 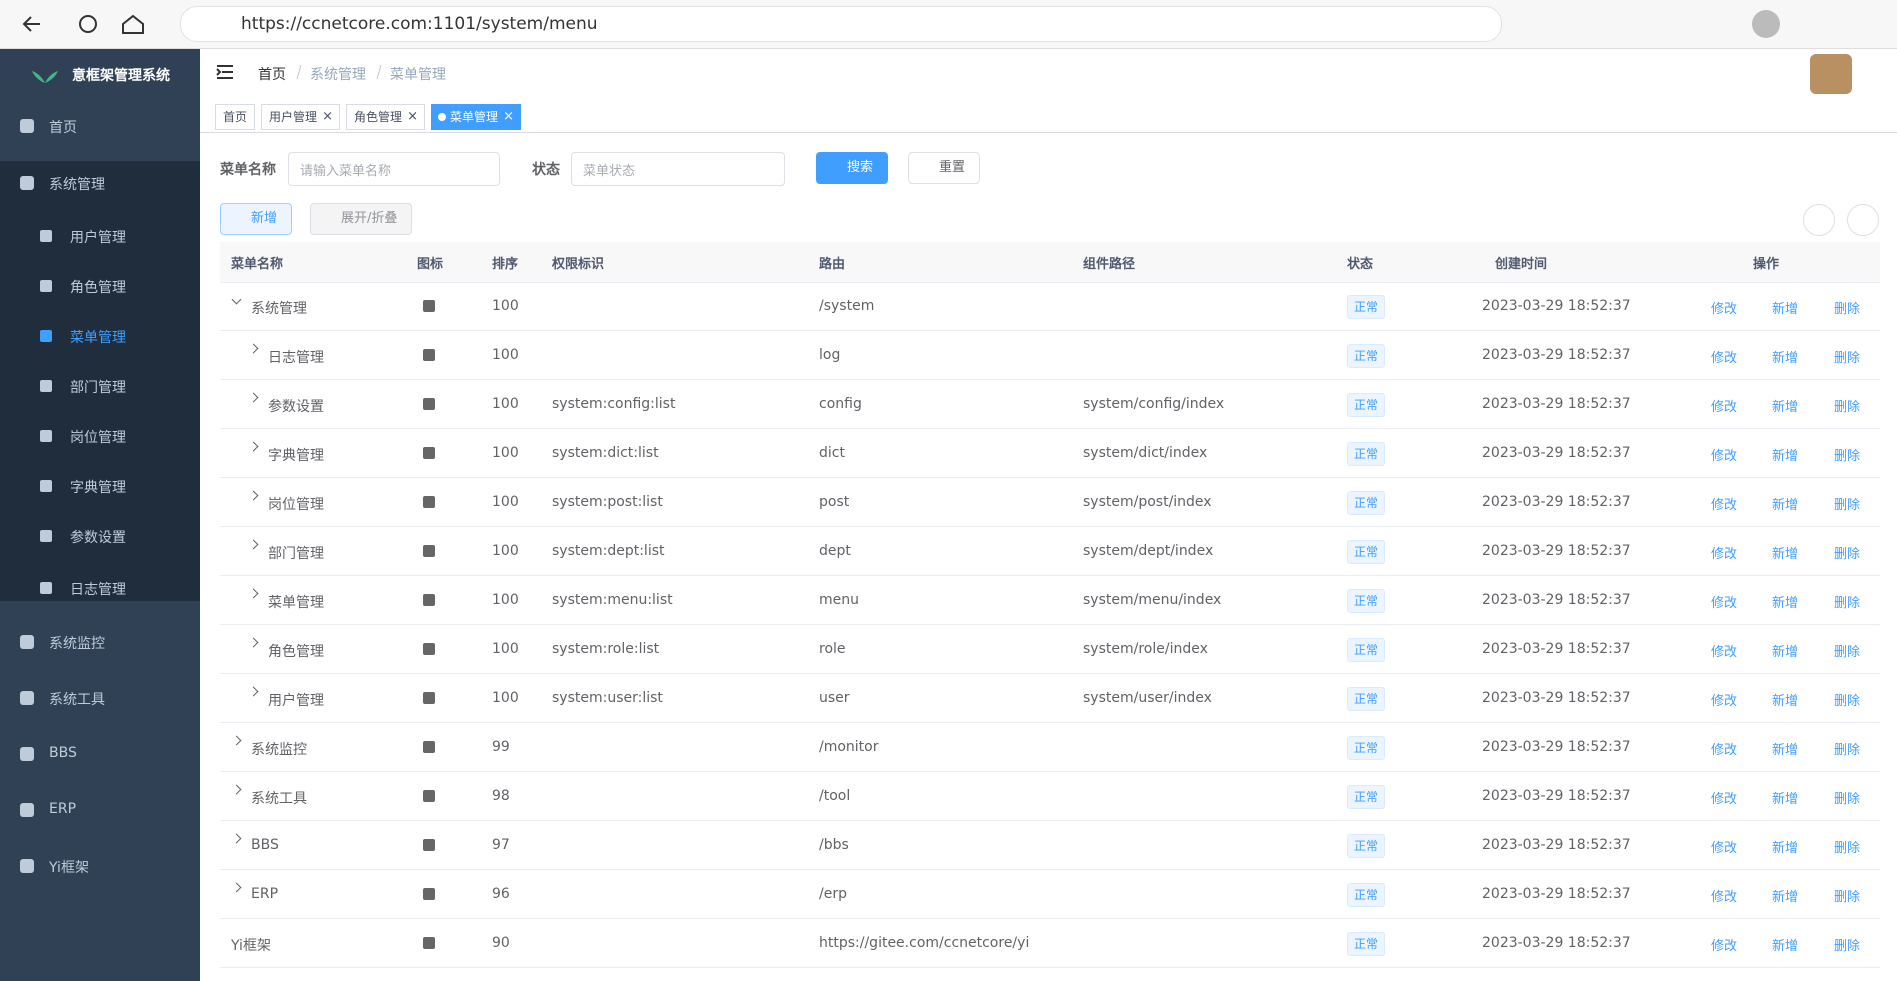 What do you see at coordinates (296, 701) in the screenshot?
I see `menu-name: 用户管理` at bounding box center [296, 701].